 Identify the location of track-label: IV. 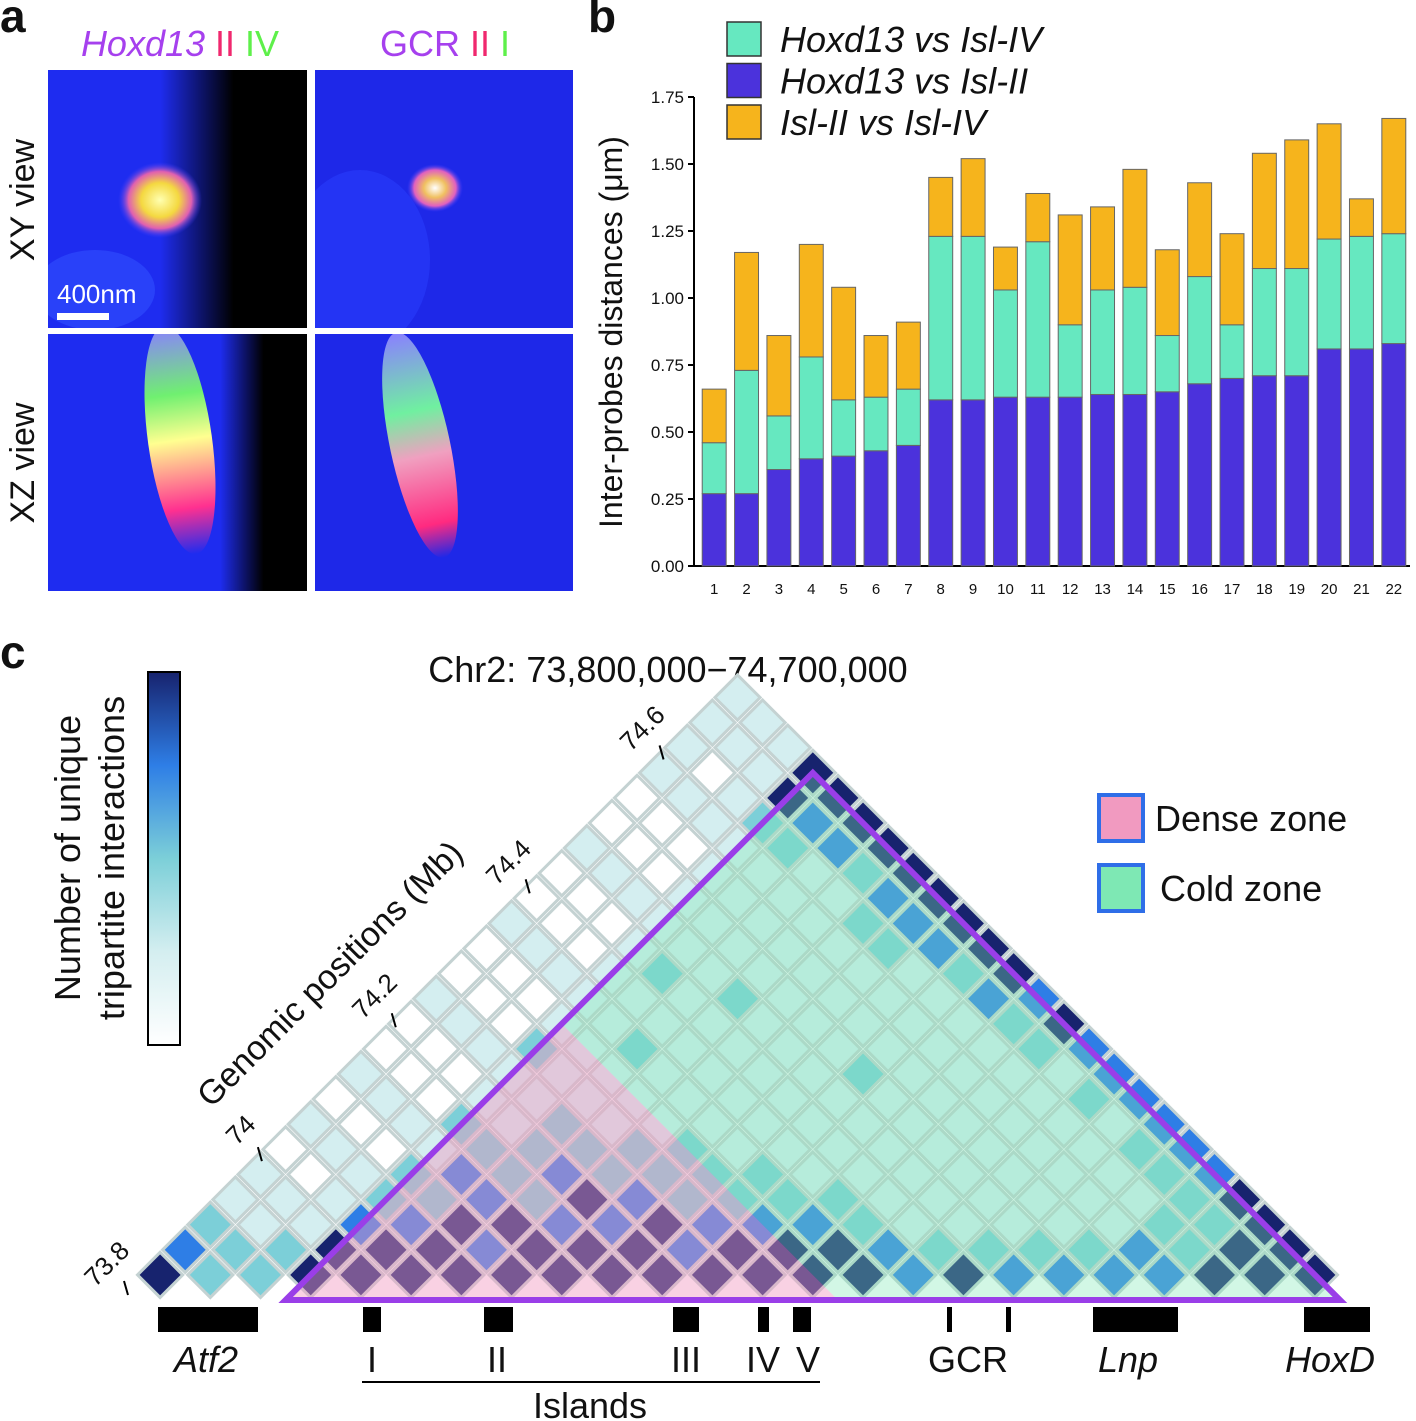
(763, 1359).